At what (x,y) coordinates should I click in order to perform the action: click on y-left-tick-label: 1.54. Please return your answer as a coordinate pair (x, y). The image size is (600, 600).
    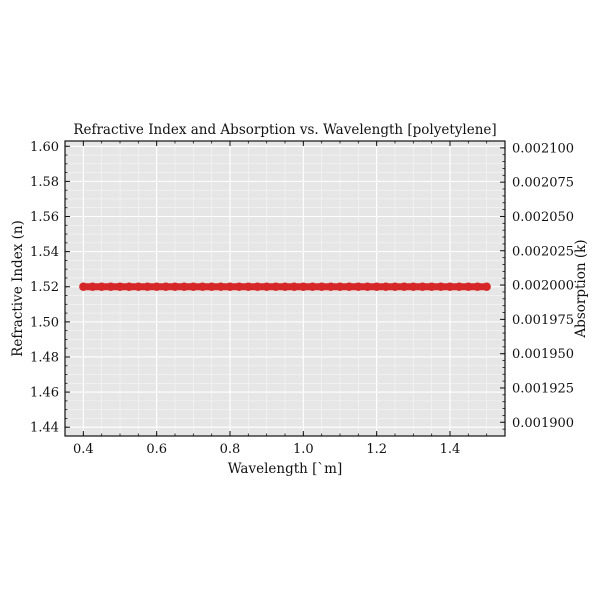
    Looking at the image, I should click on (44, 252).